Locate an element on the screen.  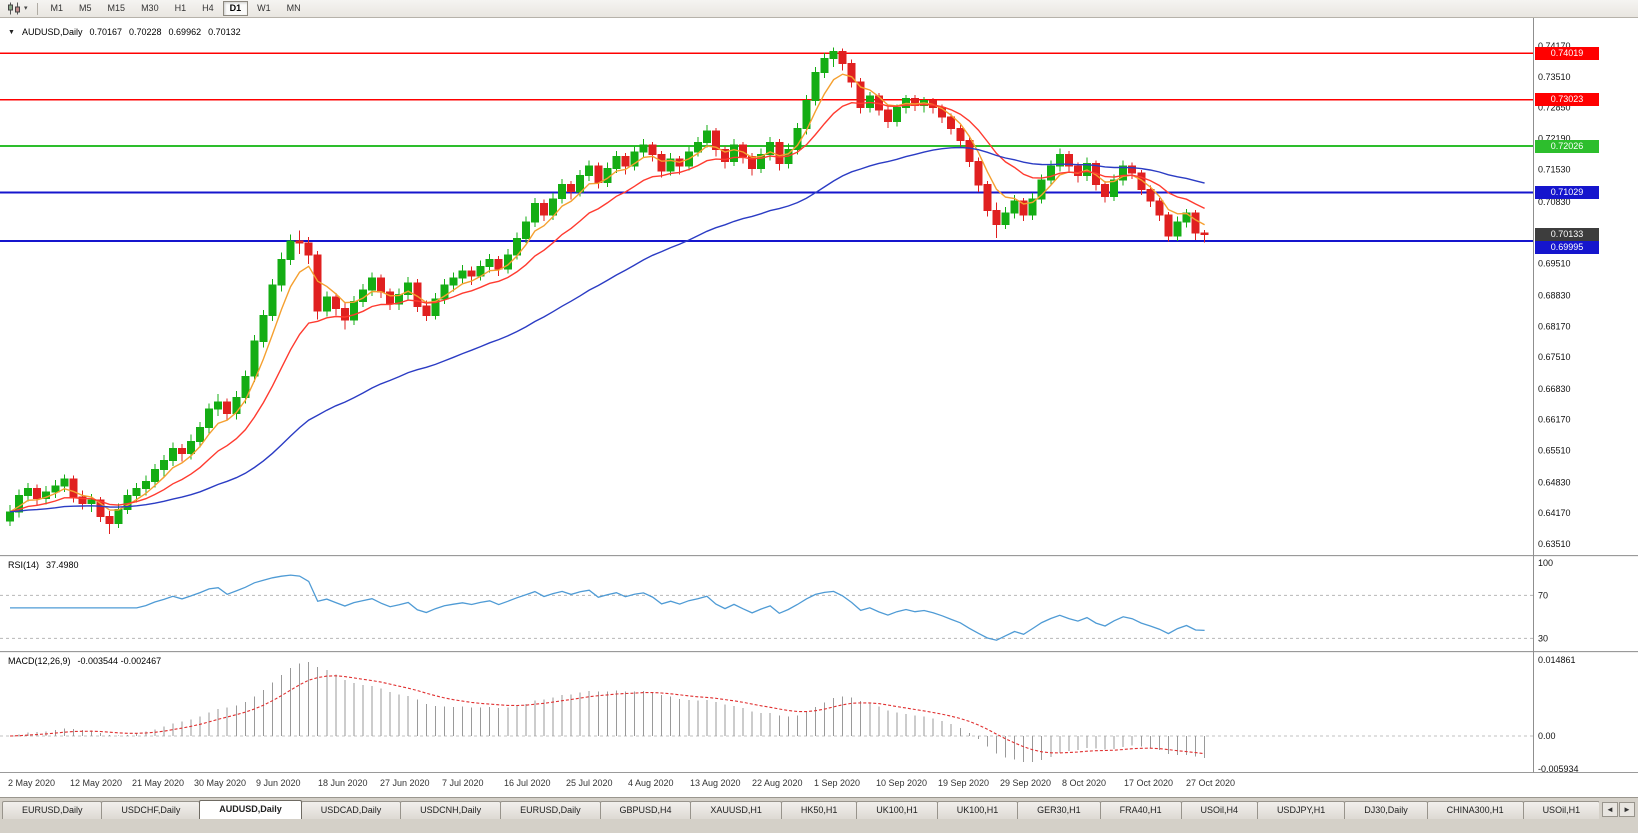
svg-text: 13 Aug 2020 is located at coordinates (715, 783).